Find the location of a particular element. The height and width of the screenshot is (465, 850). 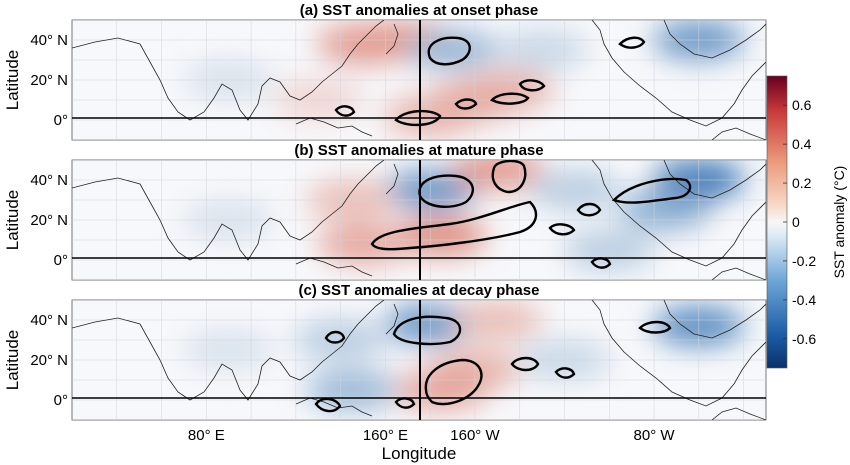

x-axis-label: Longitude is located at coordinates (419, 453).